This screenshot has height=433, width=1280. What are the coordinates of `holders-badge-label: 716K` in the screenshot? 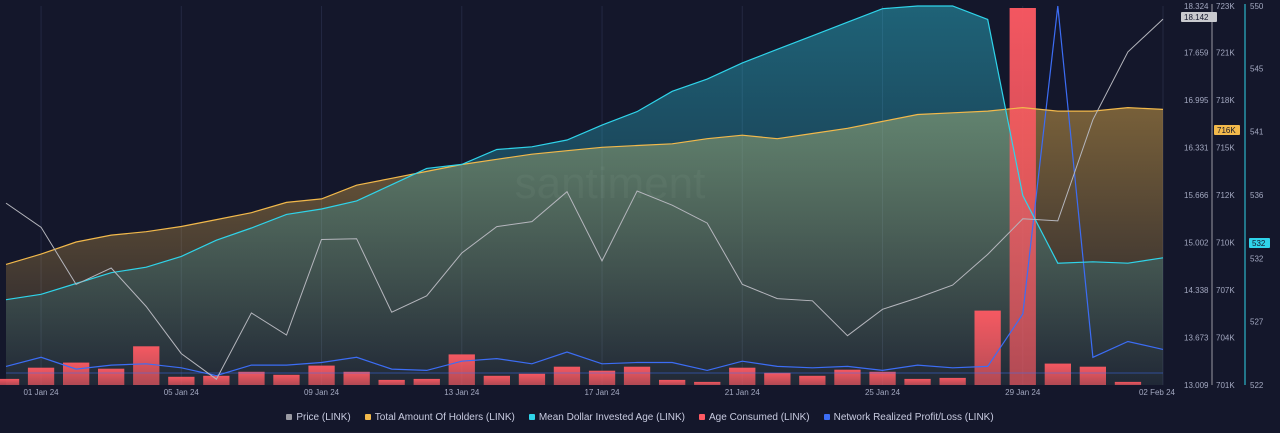 It's located at (1226, 130).